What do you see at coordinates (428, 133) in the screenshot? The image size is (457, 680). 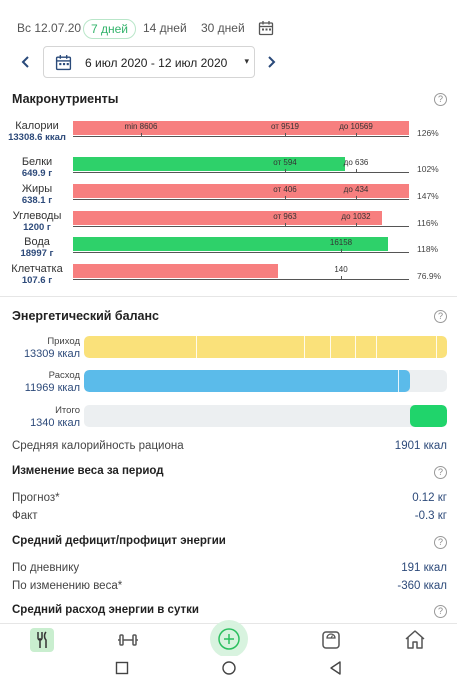 I see `macro-percent: 126%` at bounding box center [428, 133].